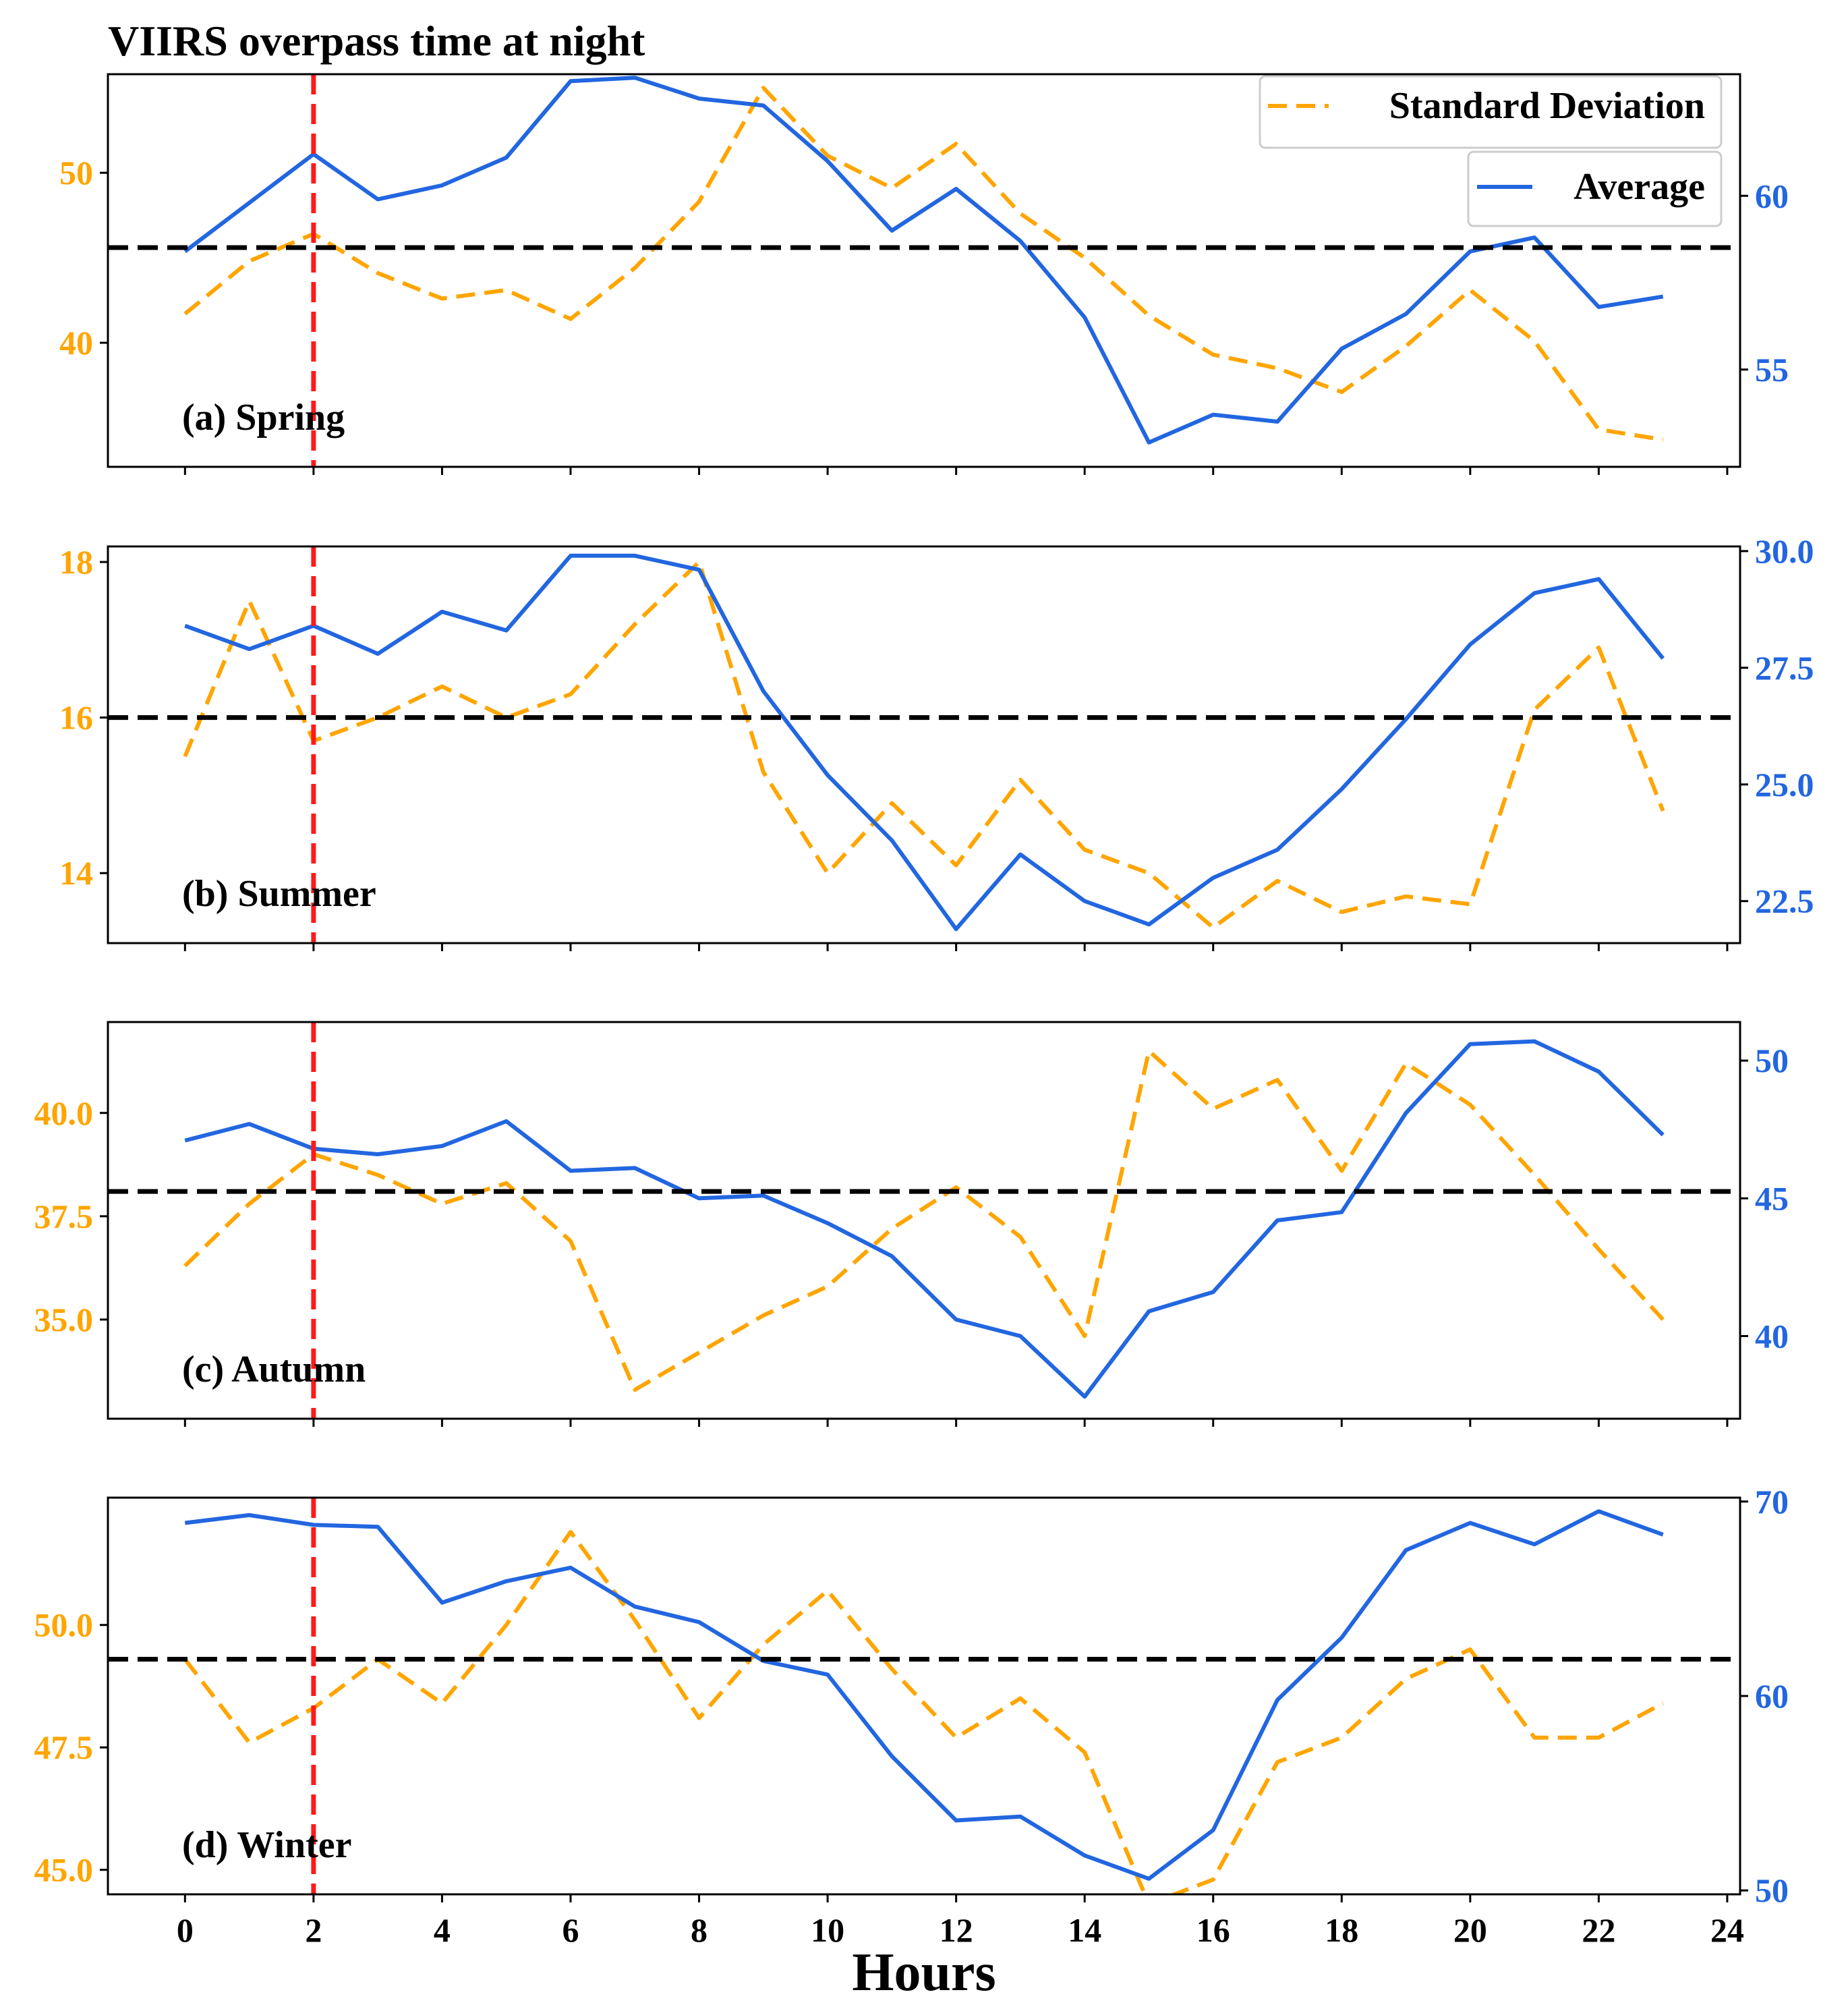 This screenshot has width=1848, height=2009. I want to click on left-tick-label: 14, so click(76, 873).